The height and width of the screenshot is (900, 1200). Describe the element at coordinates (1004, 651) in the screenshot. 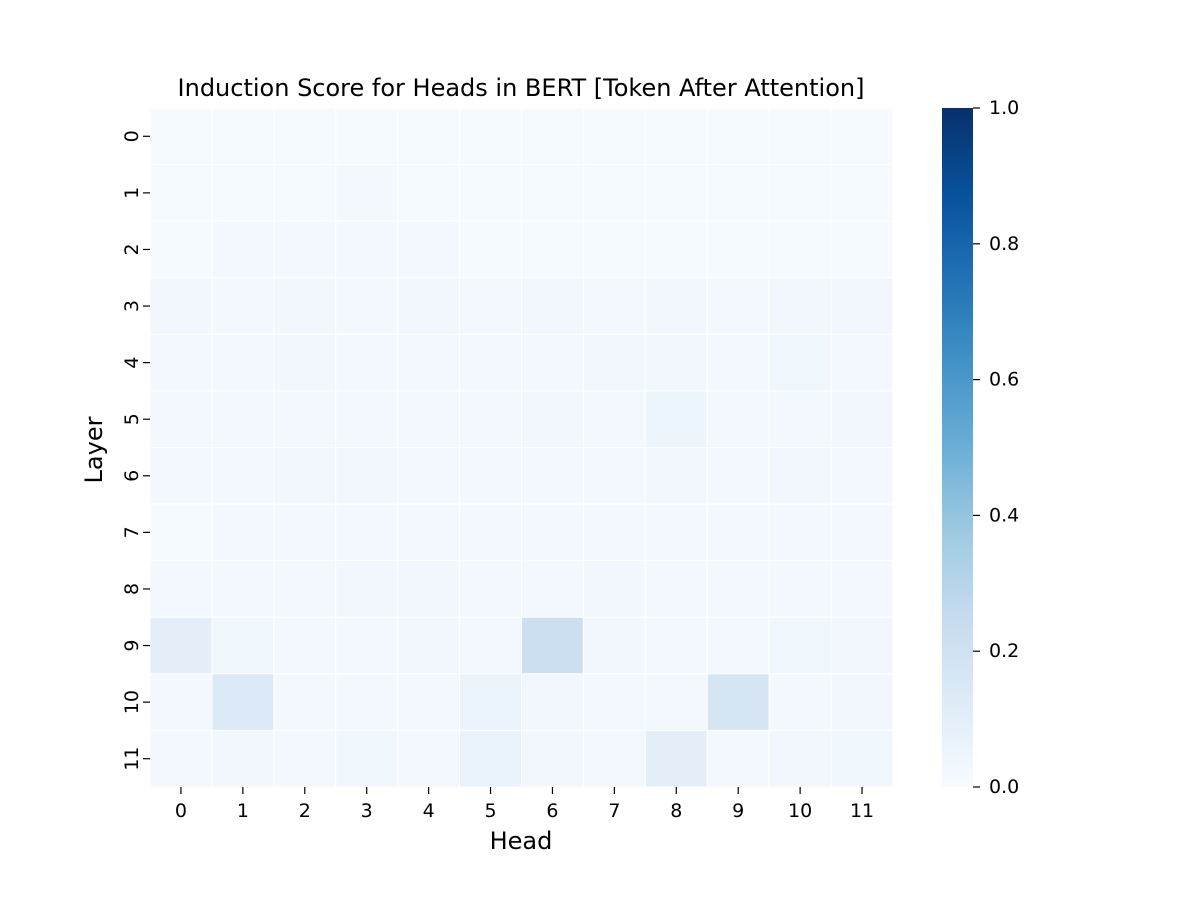

I see `colorbar-tick-label: 0.2` at that location.